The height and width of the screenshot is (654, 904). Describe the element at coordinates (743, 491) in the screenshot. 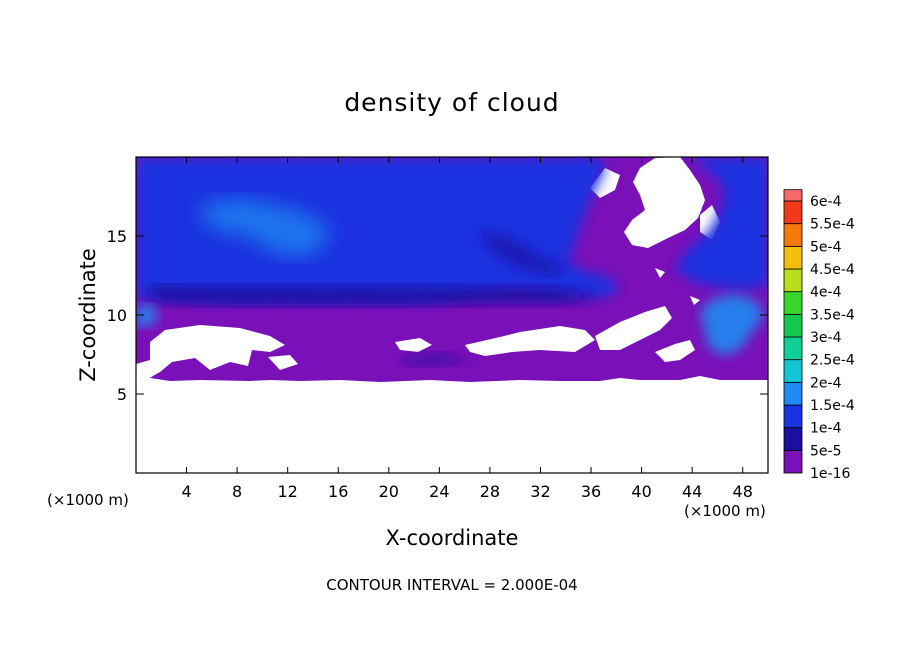

I see `x-tick-label: 48` at that location.